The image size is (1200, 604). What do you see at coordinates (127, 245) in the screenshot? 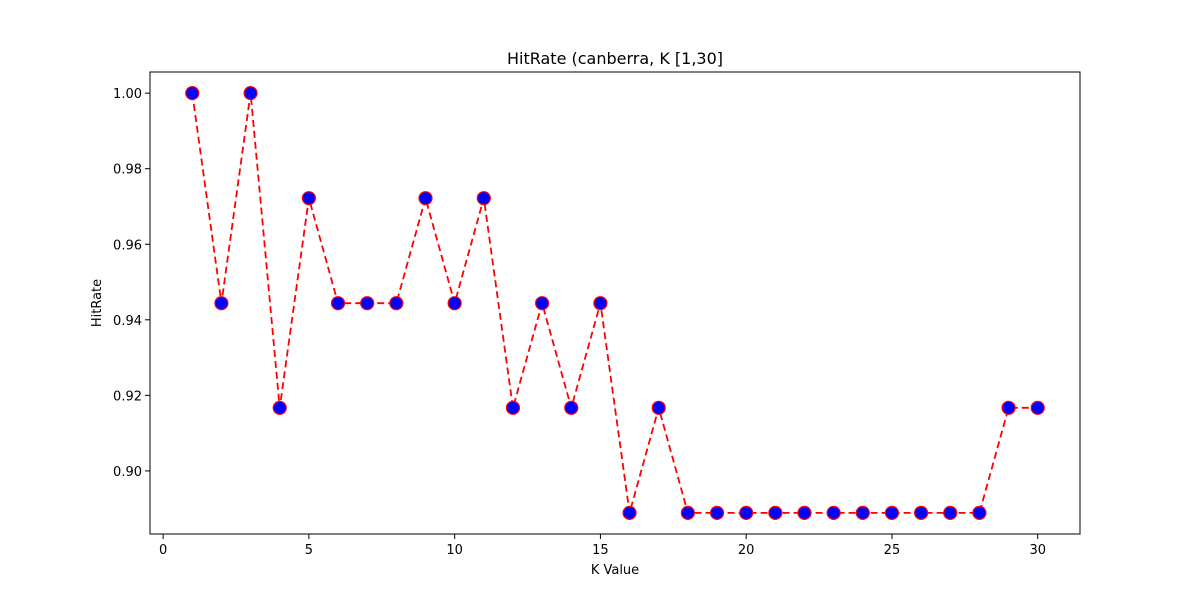
I see `y-tick-label: 0.96` at bounding box center [127, 245].